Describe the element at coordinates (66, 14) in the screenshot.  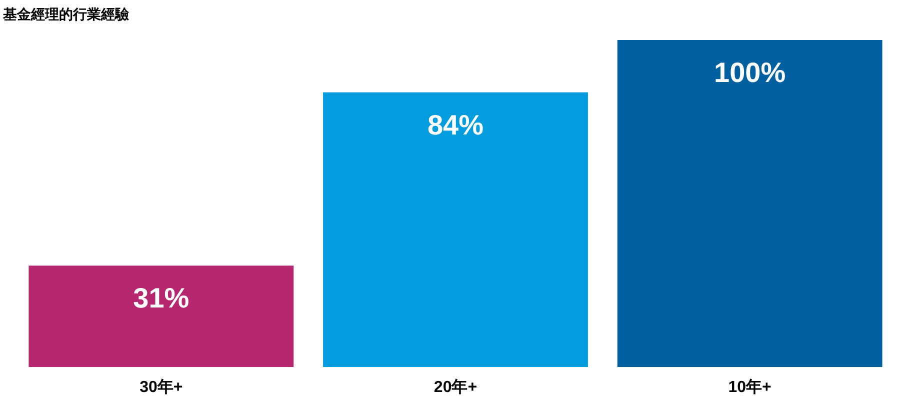
I see `chart-title: 基金經理的行業經驗` at that location.